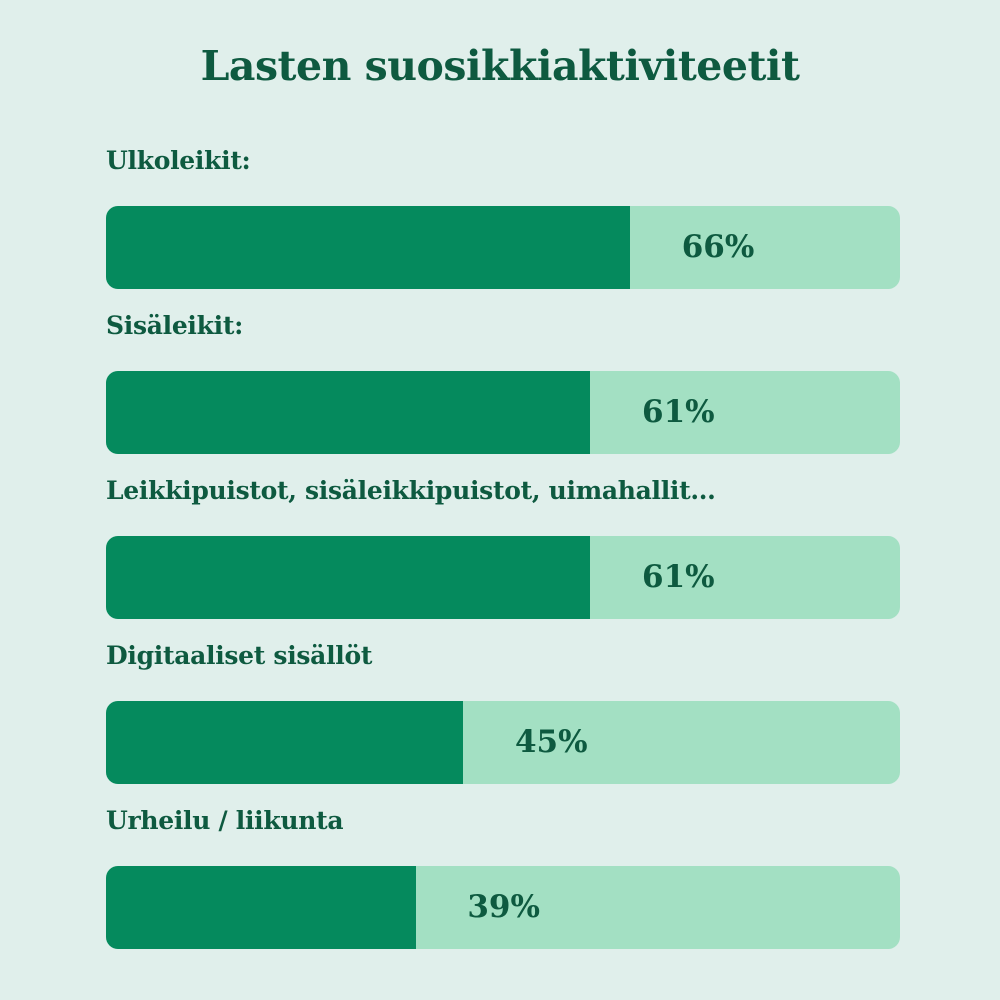 The width and height of the screenshot is (1000, 1000). What do you see at coordinates (500, 66) in the screenshot?
I see `chart-title: Lasten suosikkiaktiviteetit` at bounding box center [500, 66].